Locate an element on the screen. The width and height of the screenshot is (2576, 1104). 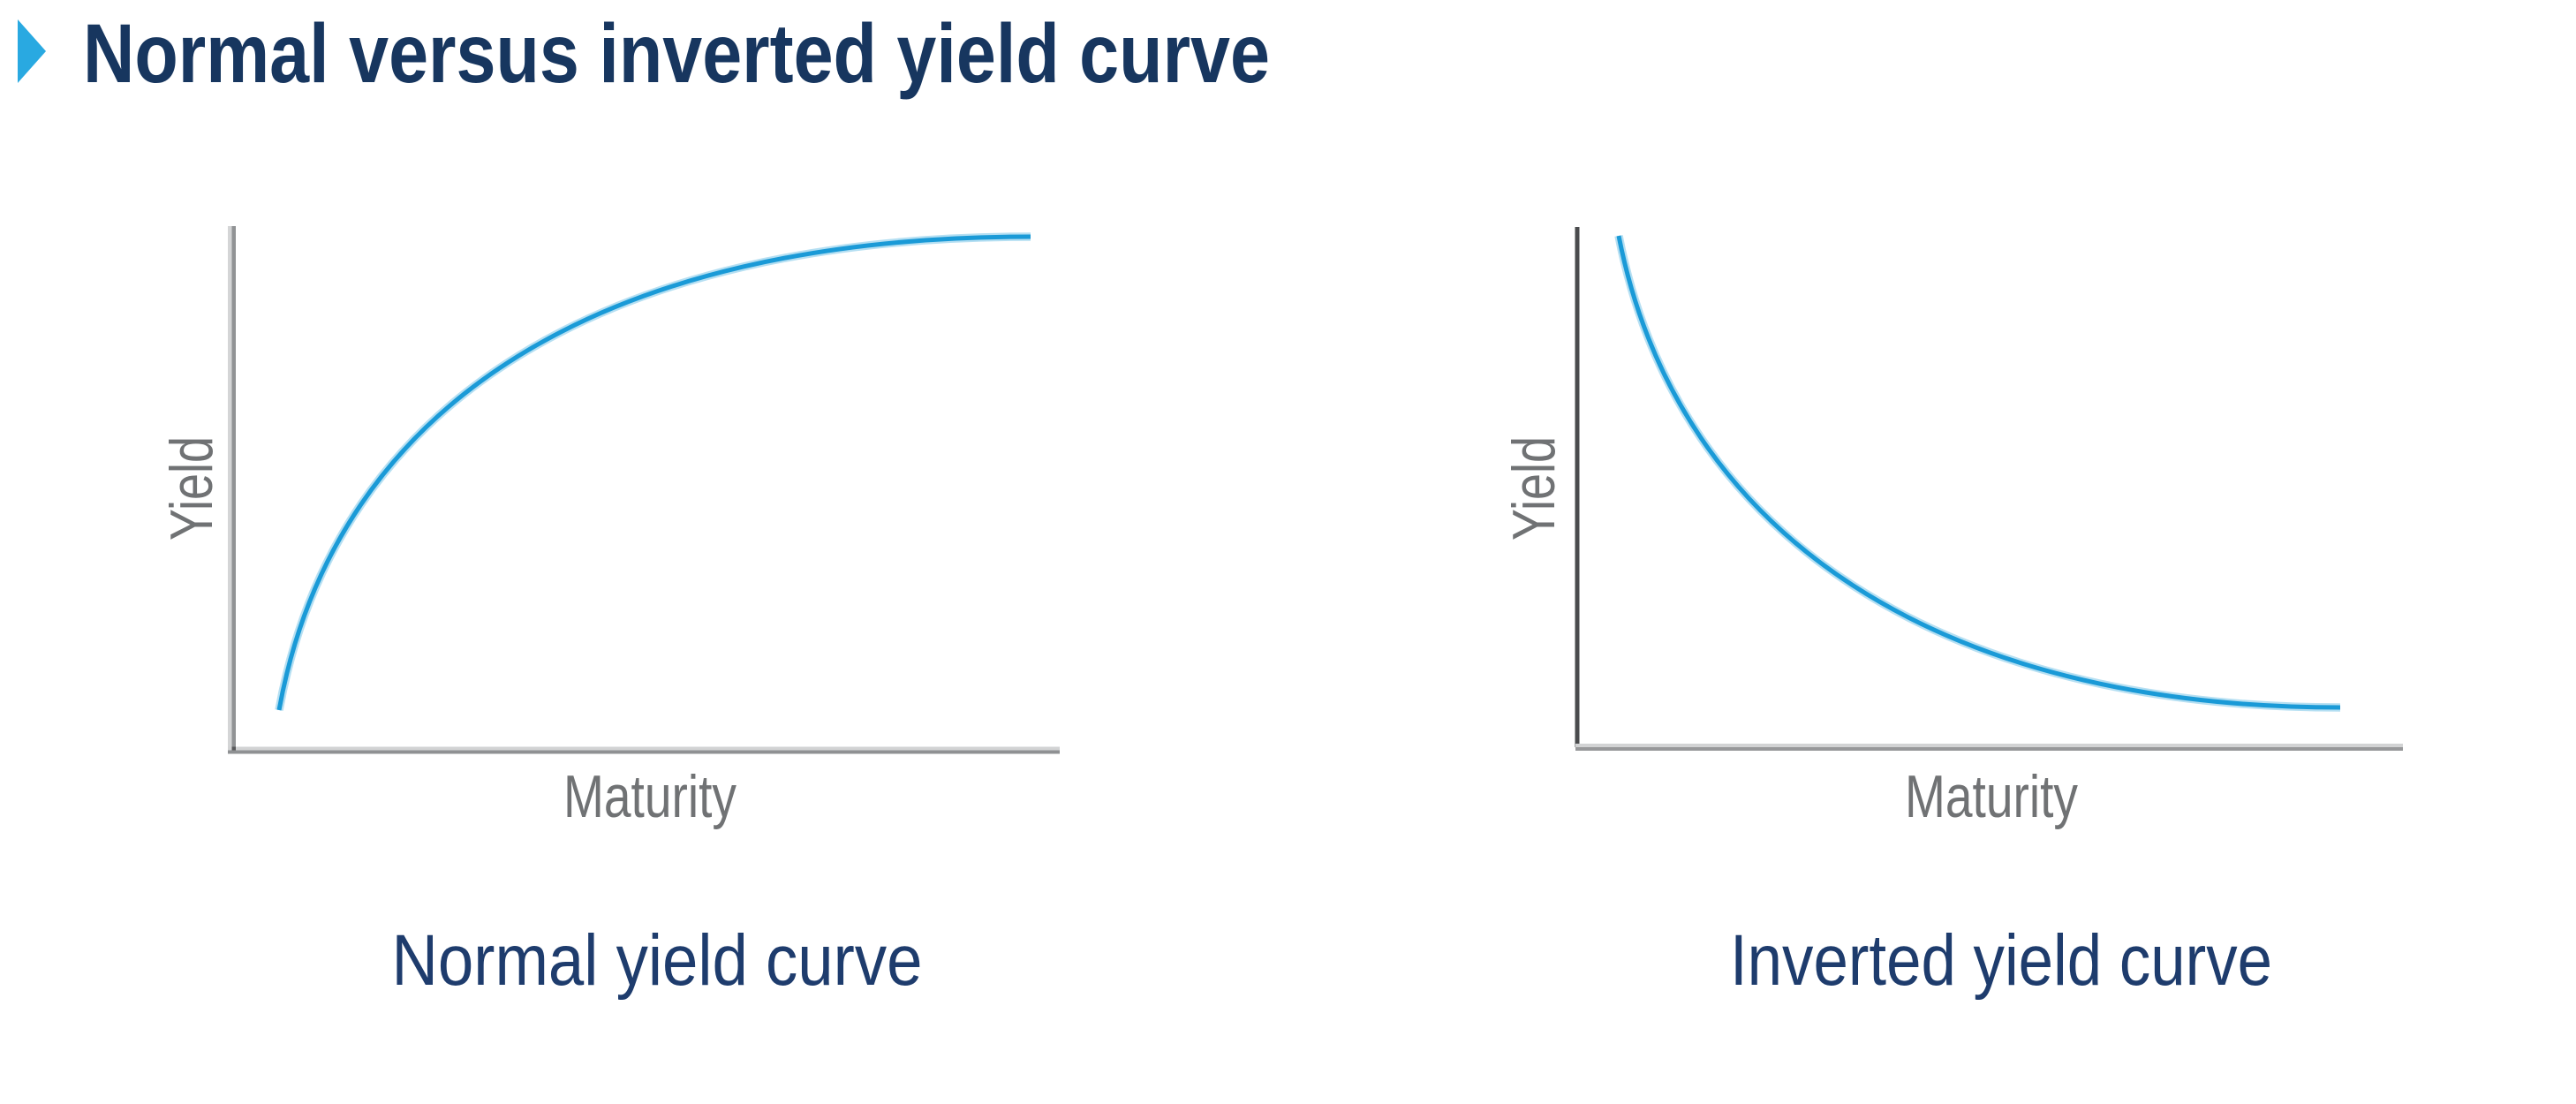
svg-text:Normal versus inverted yield c: Normal versus inverted yield curve is located at coordinates (676, 54).